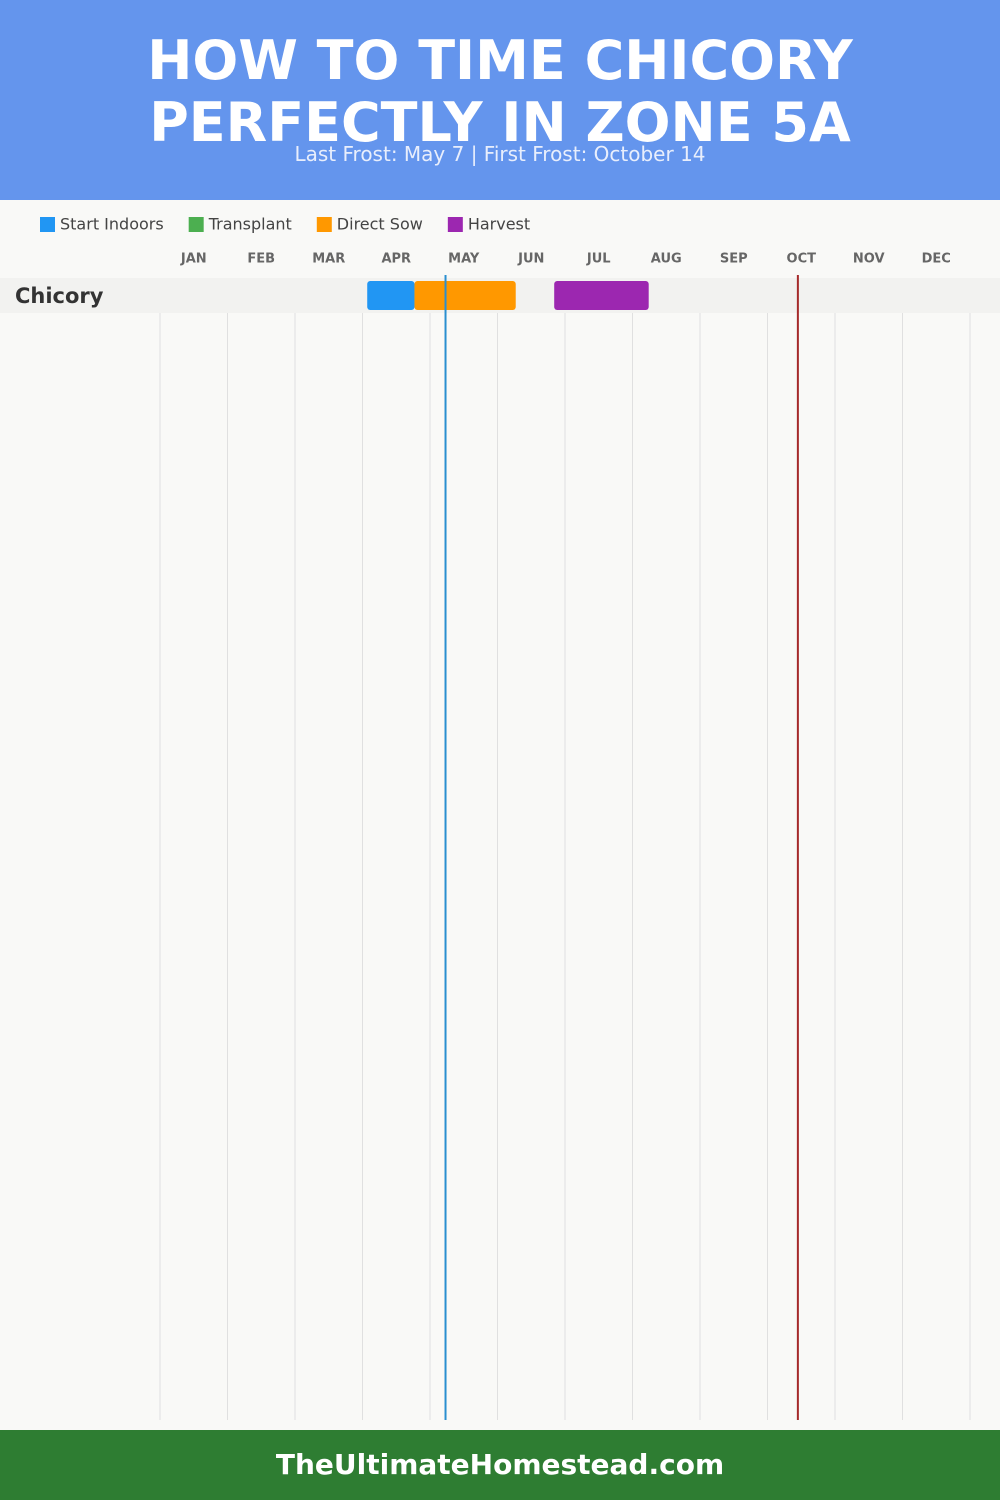 This screenshot has width=1000, height=1500. I want to click on legend-label: Direct Sow, so click(380, 224).